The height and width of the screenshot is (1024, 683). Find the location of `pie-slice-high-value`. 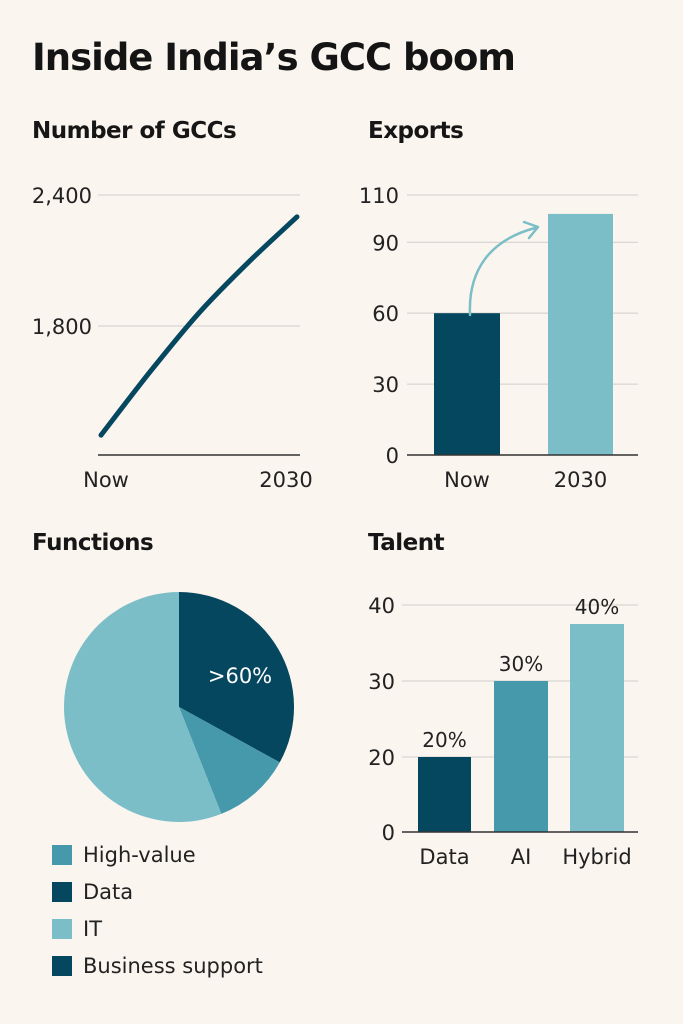

pie-slice-high-value is located at coordinates (229, 760).